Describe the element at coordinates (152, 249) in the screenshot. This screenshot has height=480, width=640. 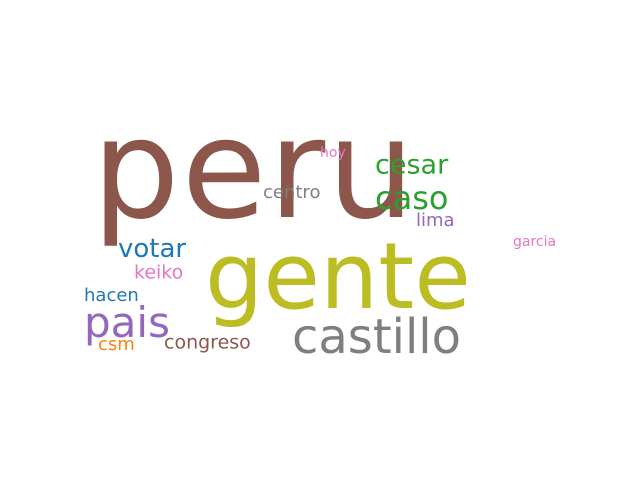
I see `word-votar: votar` at that location.